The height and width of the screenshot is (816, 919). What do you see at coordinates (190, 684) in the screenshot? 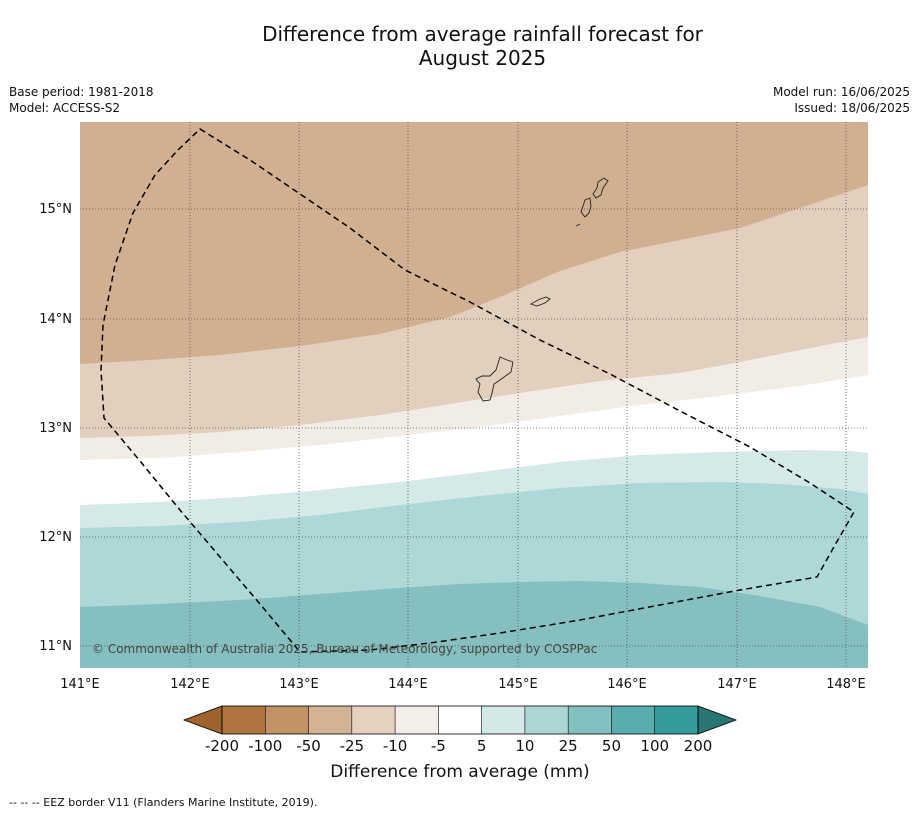
I see `lon-label: 142°E` at bounding box center [190, 684].